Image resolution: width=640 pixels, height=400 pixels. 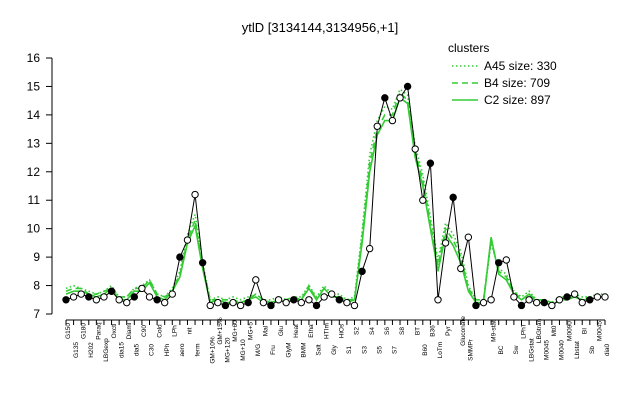 I want to click on x-tick-label: MG+5, so click(x=250, y=331).